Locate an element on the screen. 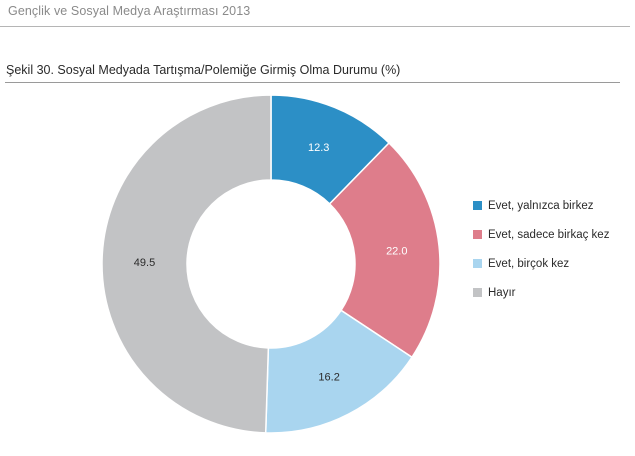 The image size is (635, 456). legend-item-hayir: Hayır is located at coordinates (541, 292).